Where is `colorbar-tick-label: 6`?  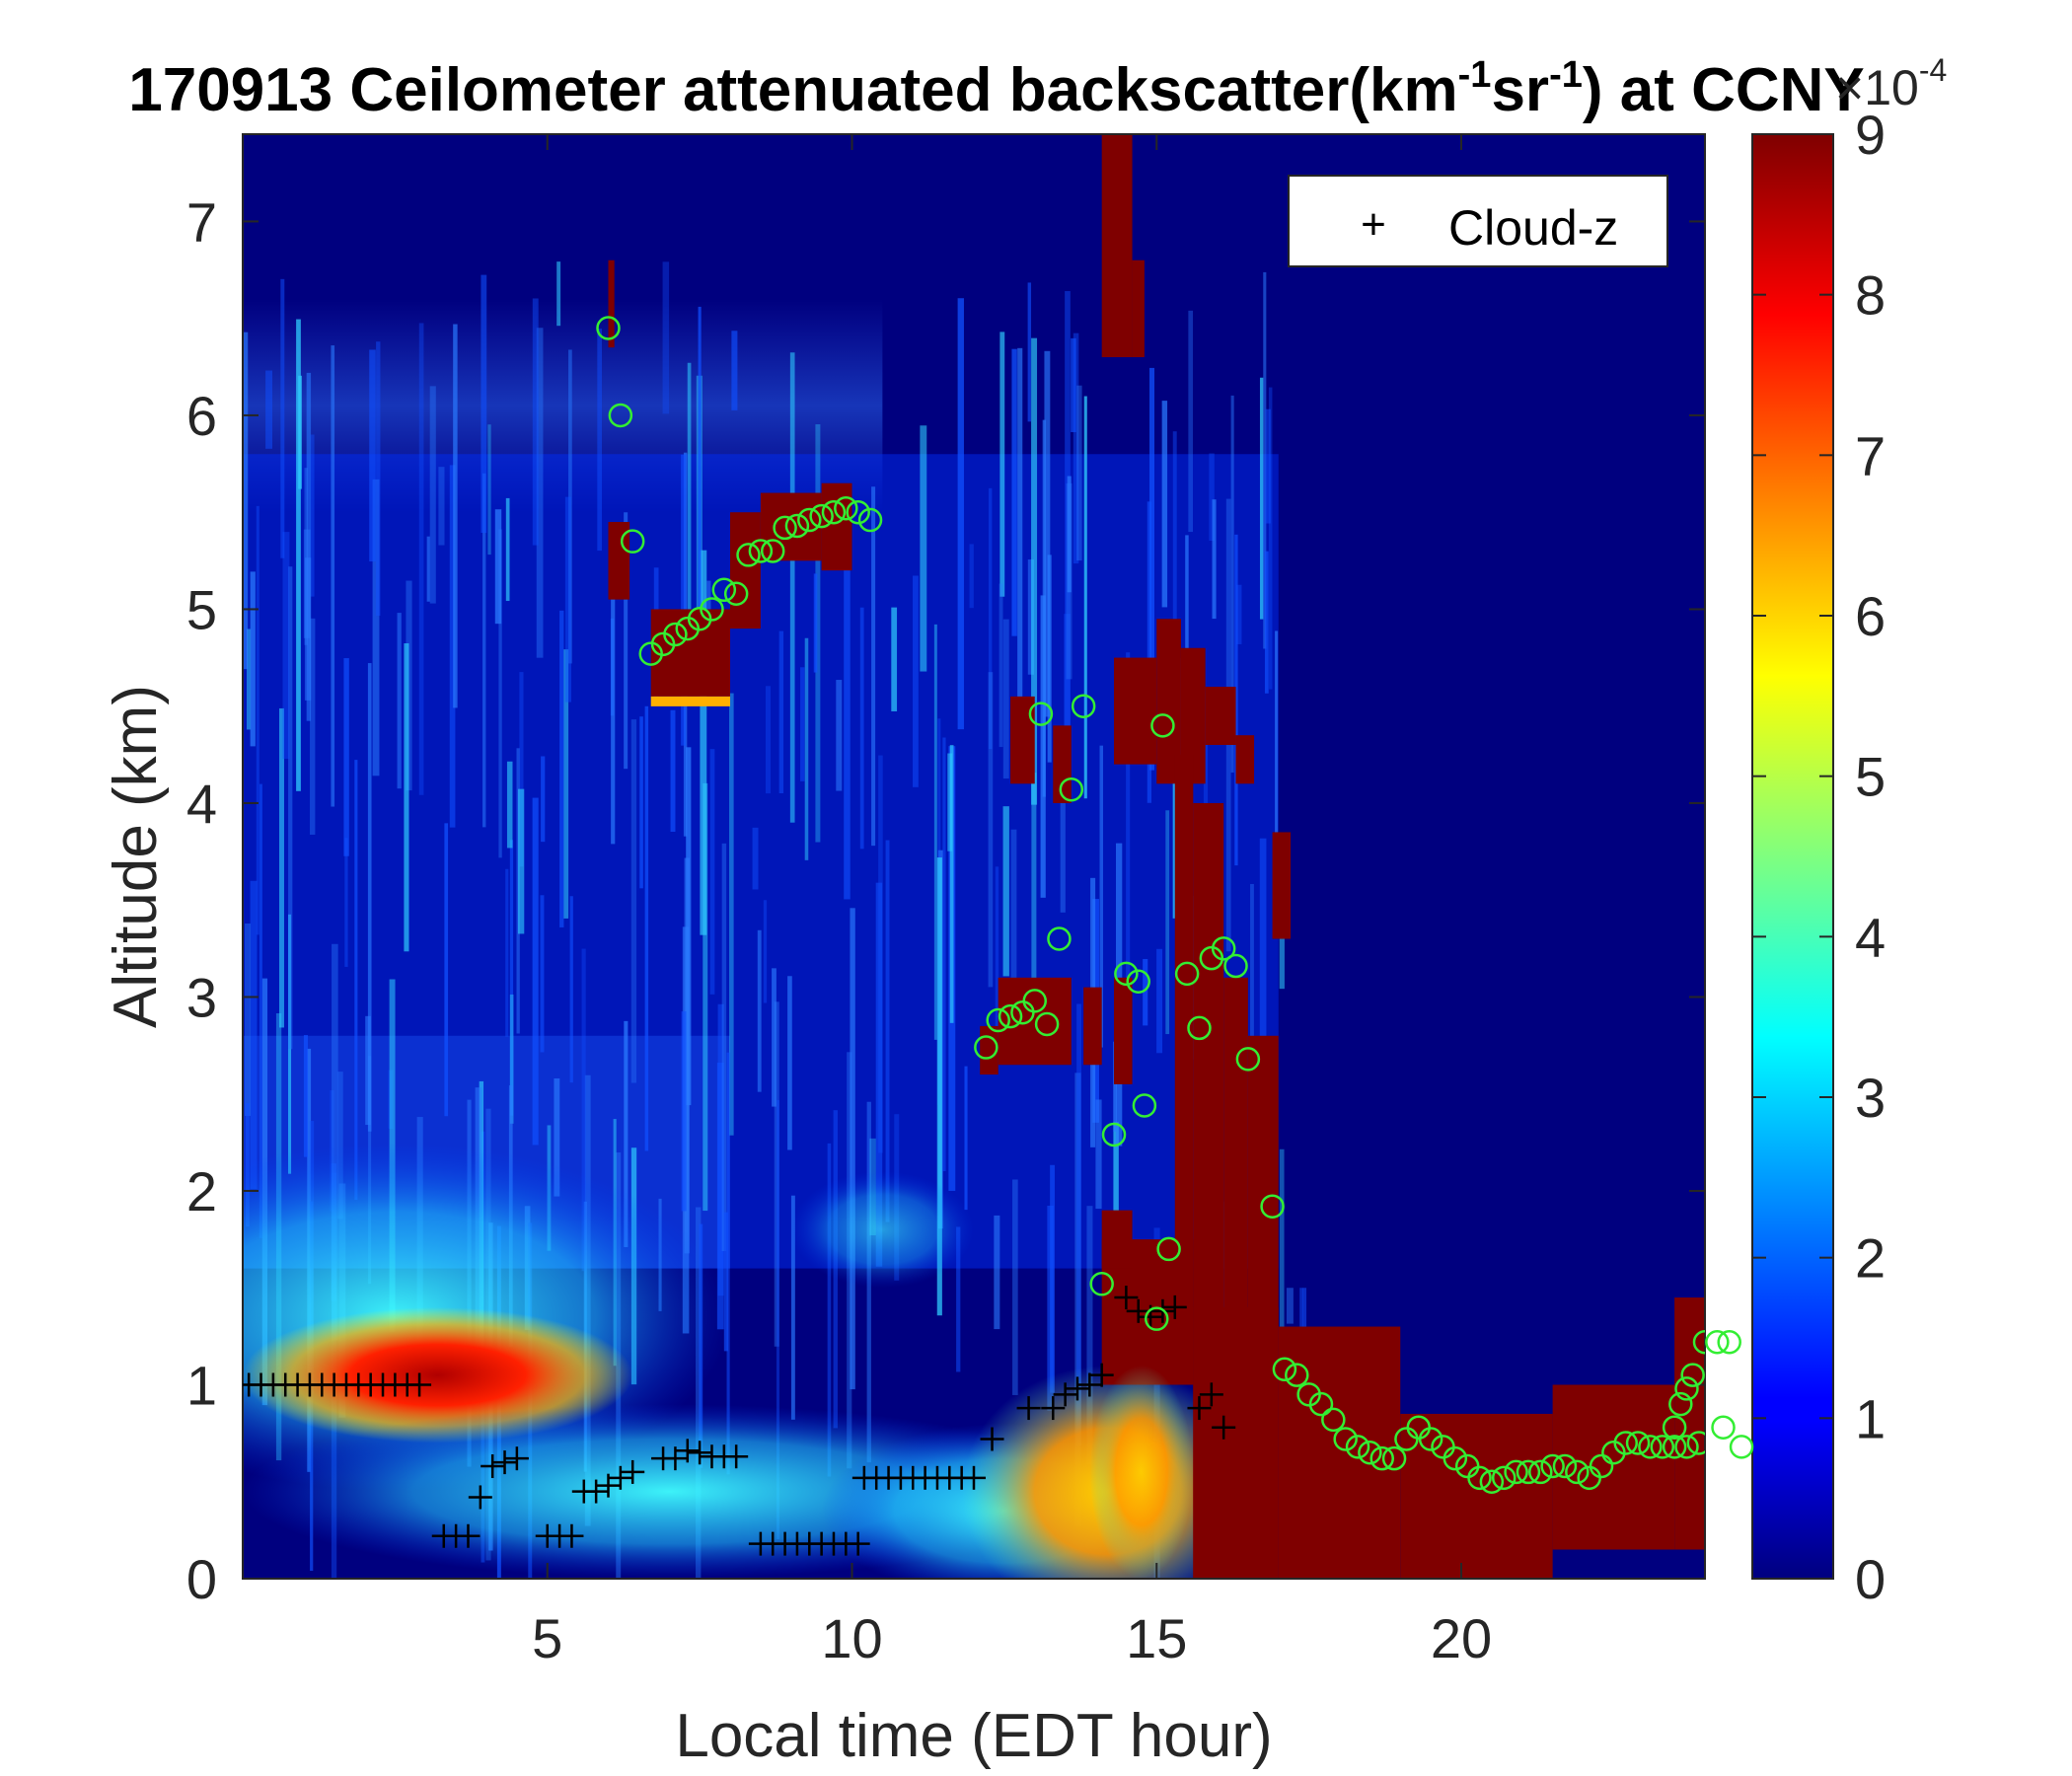 colorbar-tick-label: 6 is located at coordinates (1870, 616).